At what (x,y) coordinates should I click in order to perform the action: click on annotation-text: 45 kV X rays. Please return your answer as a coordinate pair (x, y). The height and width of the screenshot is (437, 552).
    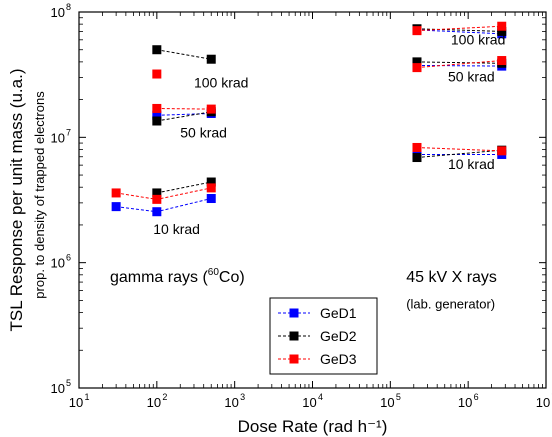
    Looking at the image, I should click on (451, 277).